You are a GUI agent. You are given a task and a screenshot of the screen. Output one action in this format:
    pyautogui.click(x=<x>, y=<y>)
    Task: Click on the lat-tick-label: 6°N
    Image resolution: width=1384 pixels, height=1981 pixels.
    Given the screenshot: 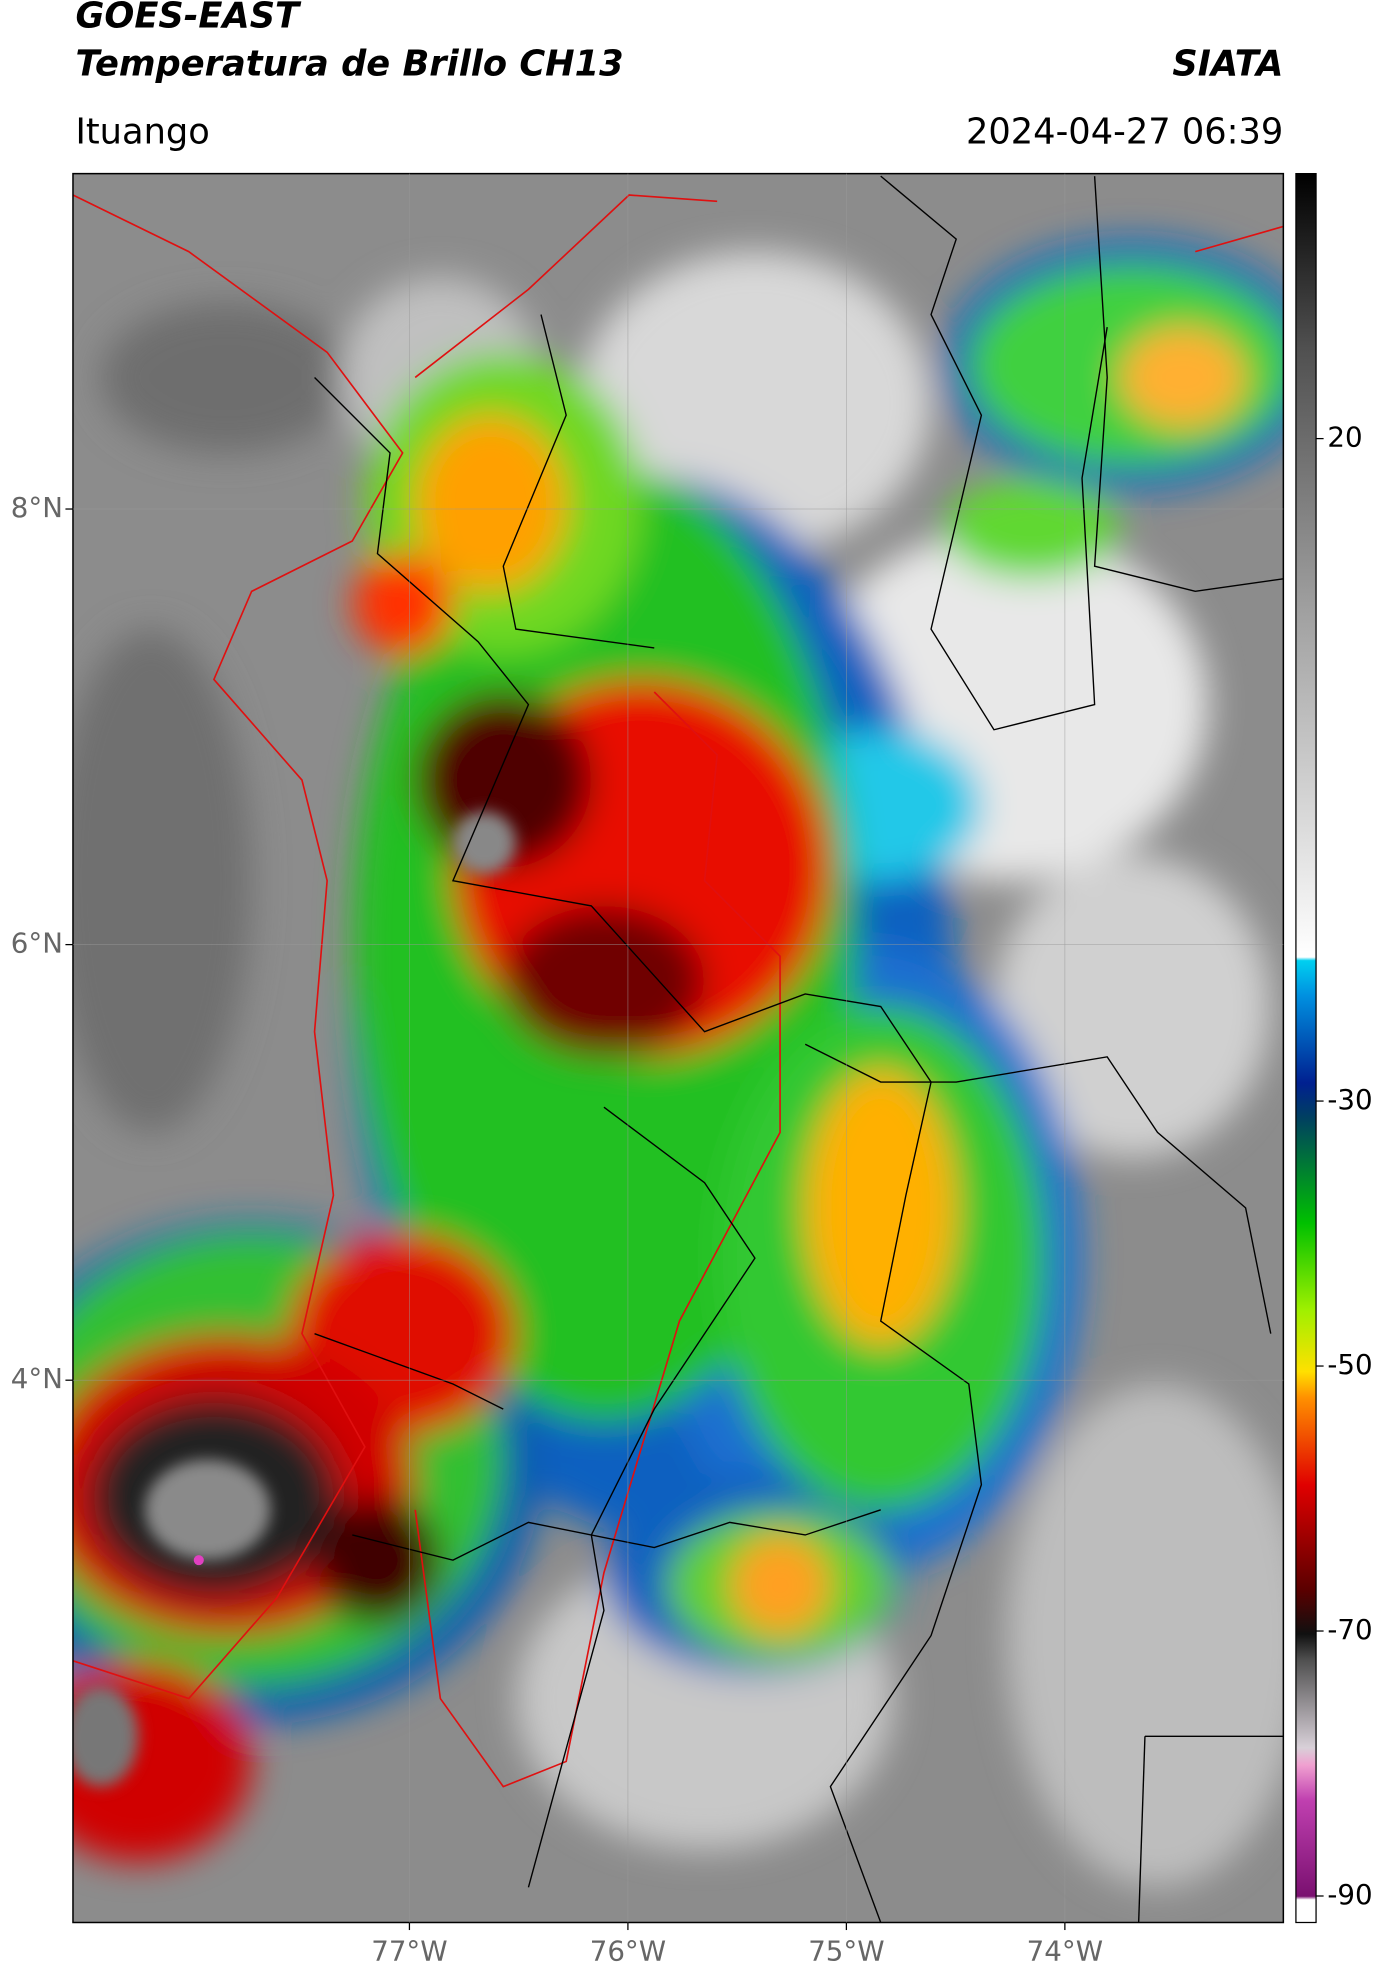 What is the action you would take?
    pyautogui.click(x=37, y=943)
    